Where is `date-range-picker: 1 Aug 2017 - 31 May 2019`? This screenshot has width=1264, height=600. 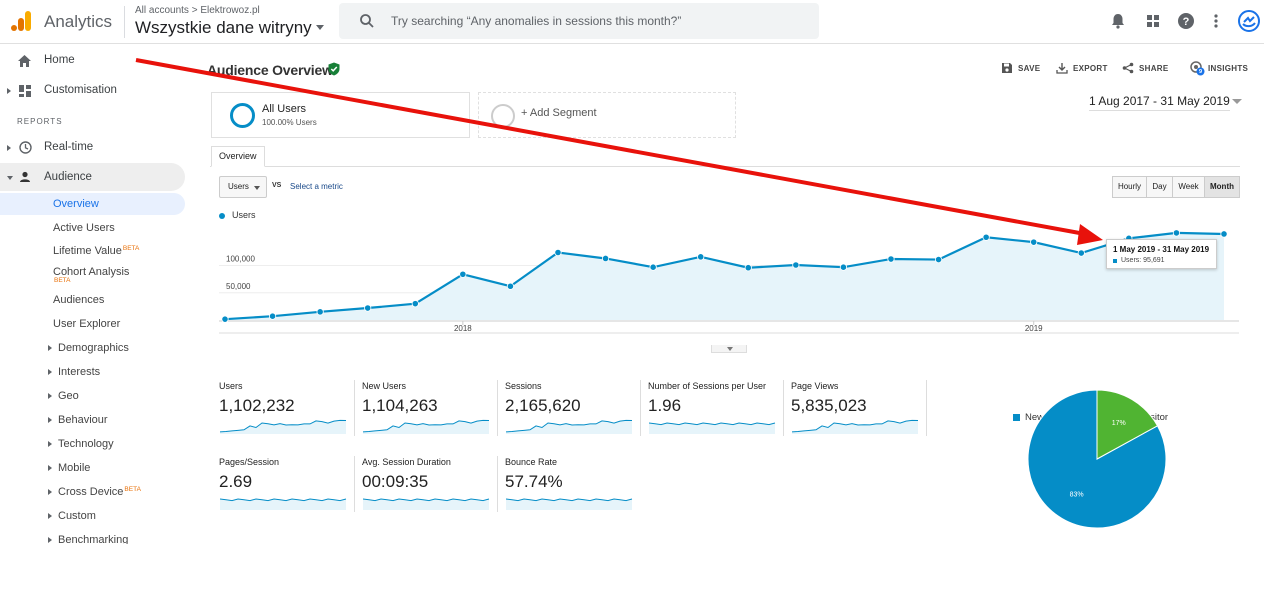
date-range-picker: 1 Aug 2017 - 31 May 2019 is located at coordinates (1159, 102).